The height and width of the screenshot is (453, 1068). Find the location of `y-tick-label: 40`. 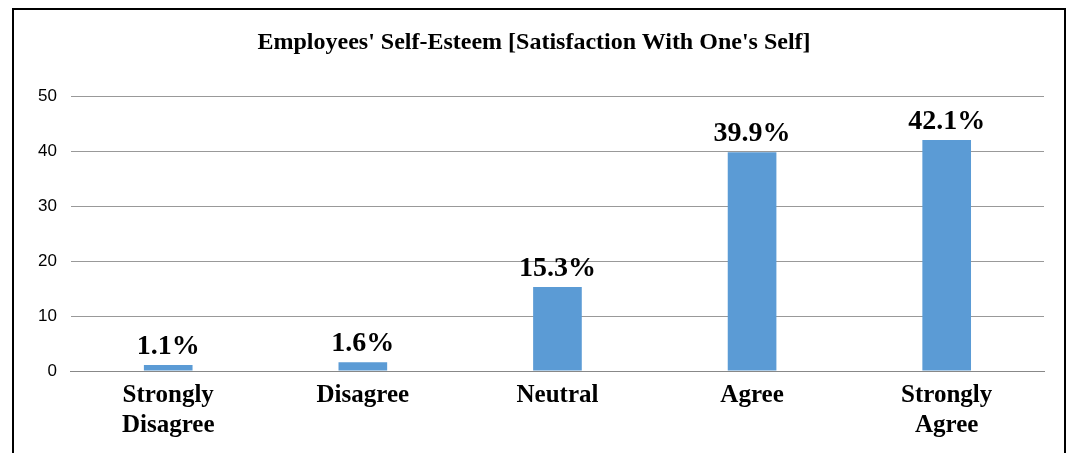

y-tick-label: 40 is located at coordinates (47, 151).